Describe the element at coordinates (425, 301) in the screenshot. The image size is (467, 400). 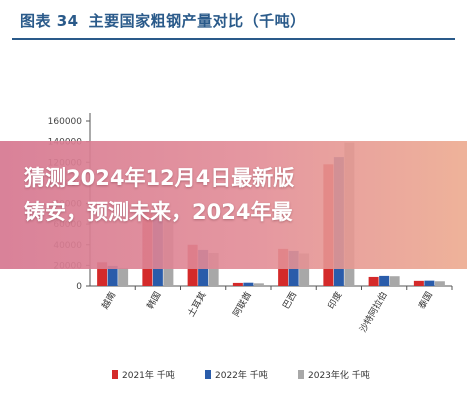
I see `category-label: 泰国` at that location.